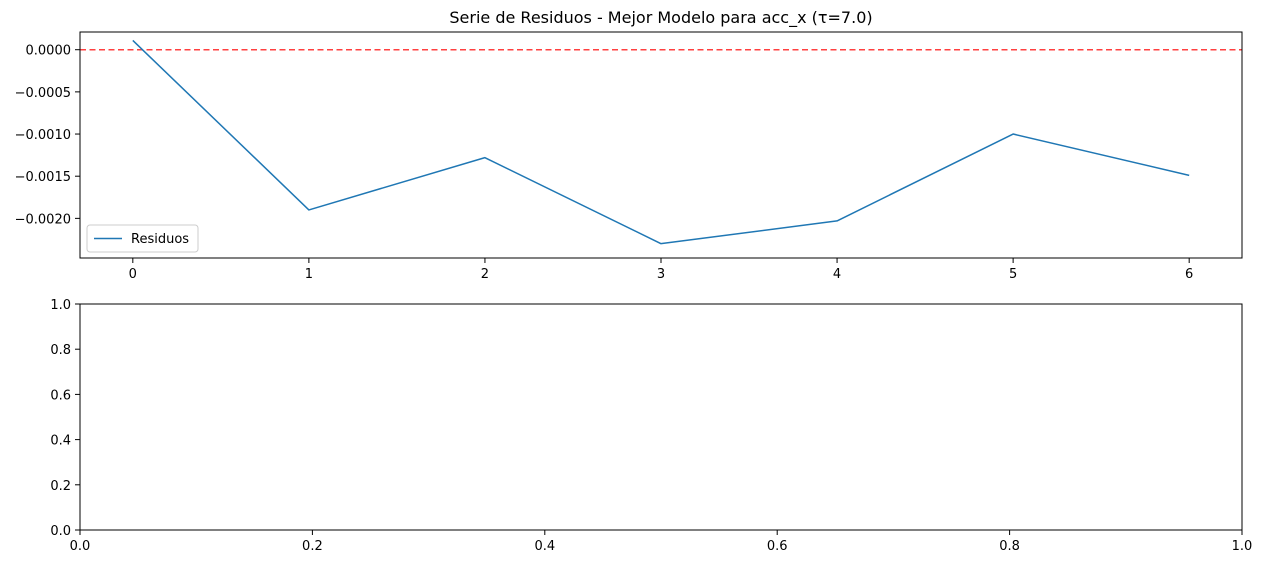 The image size is (1263, 564). I want to click on x-tick-label: 3, so click(661, 274).